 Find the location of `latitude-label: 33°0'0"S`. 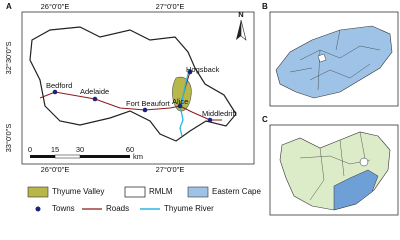

latitude-label: 33°0'0"S is located at coordinates (8, 138).